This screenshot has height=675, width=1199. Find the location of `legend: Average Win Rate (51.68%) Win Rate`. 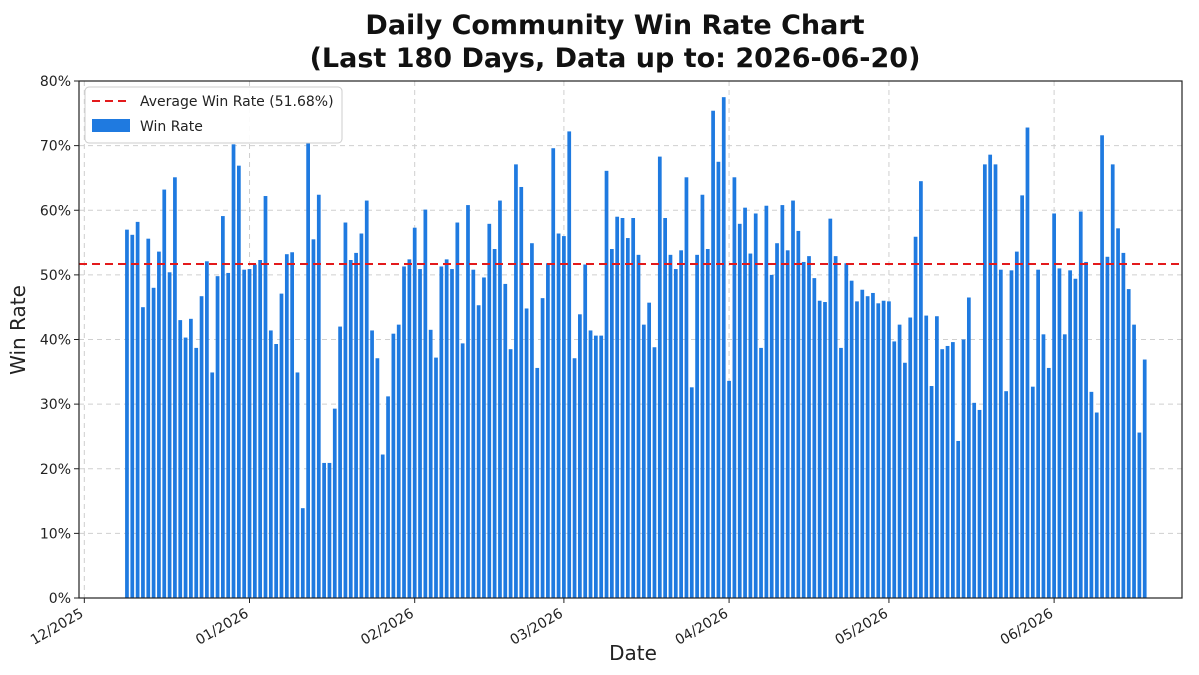

legend: Average Win Rate (51.68%) Win Rate is located at coordinates (213, 115).